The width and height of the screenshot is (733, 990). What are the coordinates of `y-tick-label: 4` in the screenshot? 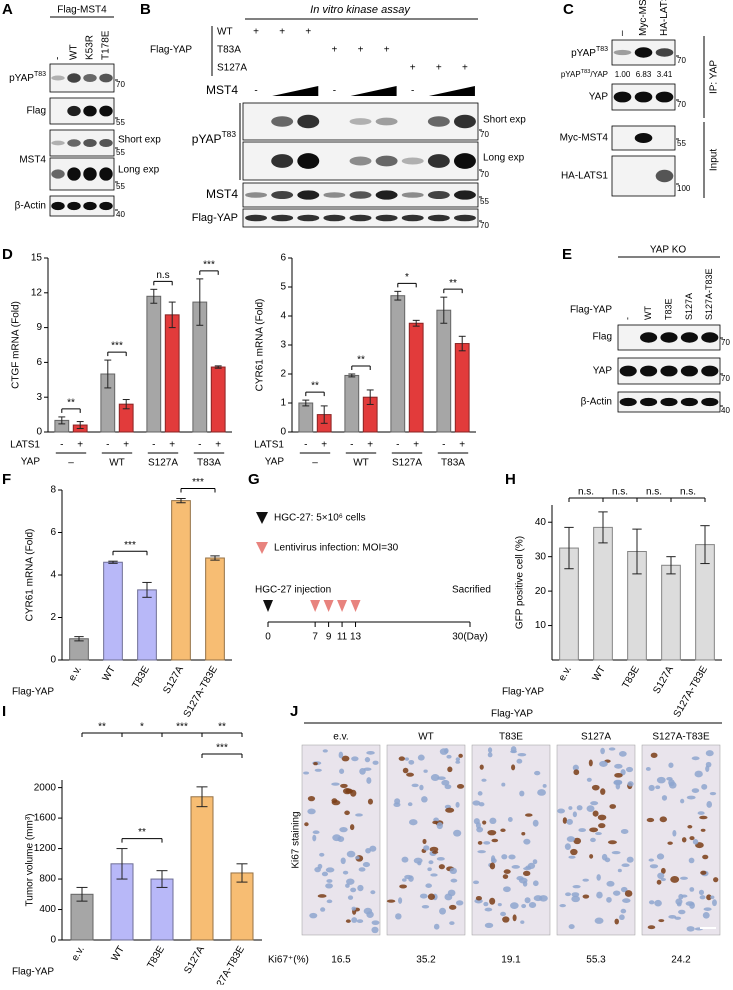 It's located at (283, 316).